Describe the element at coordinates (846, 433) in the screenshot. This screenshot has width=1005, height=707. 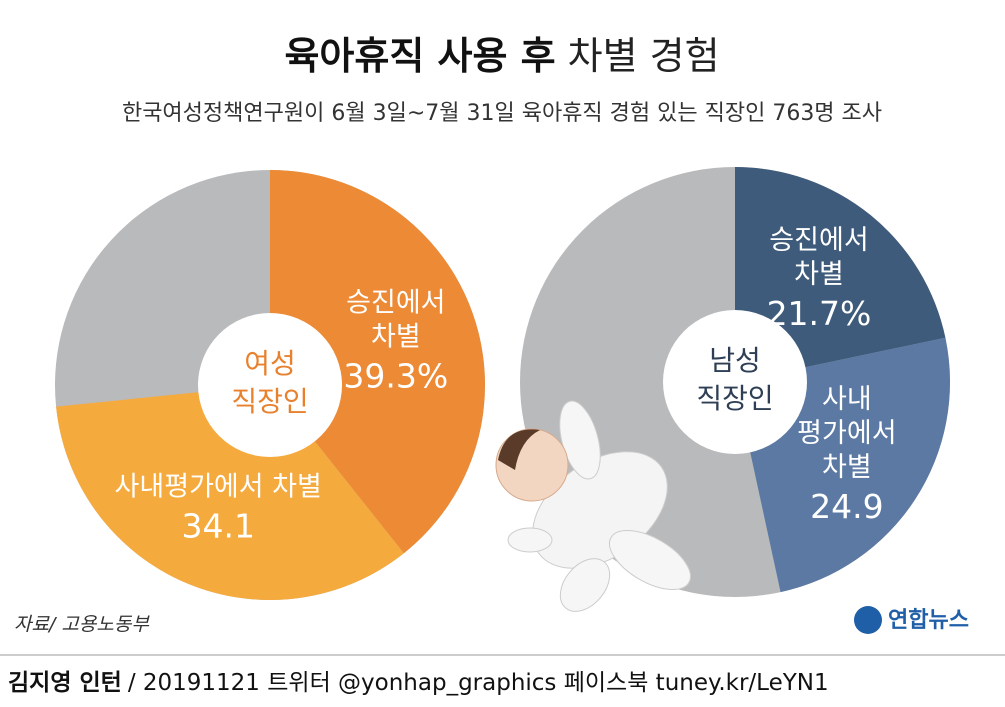
I see `slice-label: 평가에서` at that location.